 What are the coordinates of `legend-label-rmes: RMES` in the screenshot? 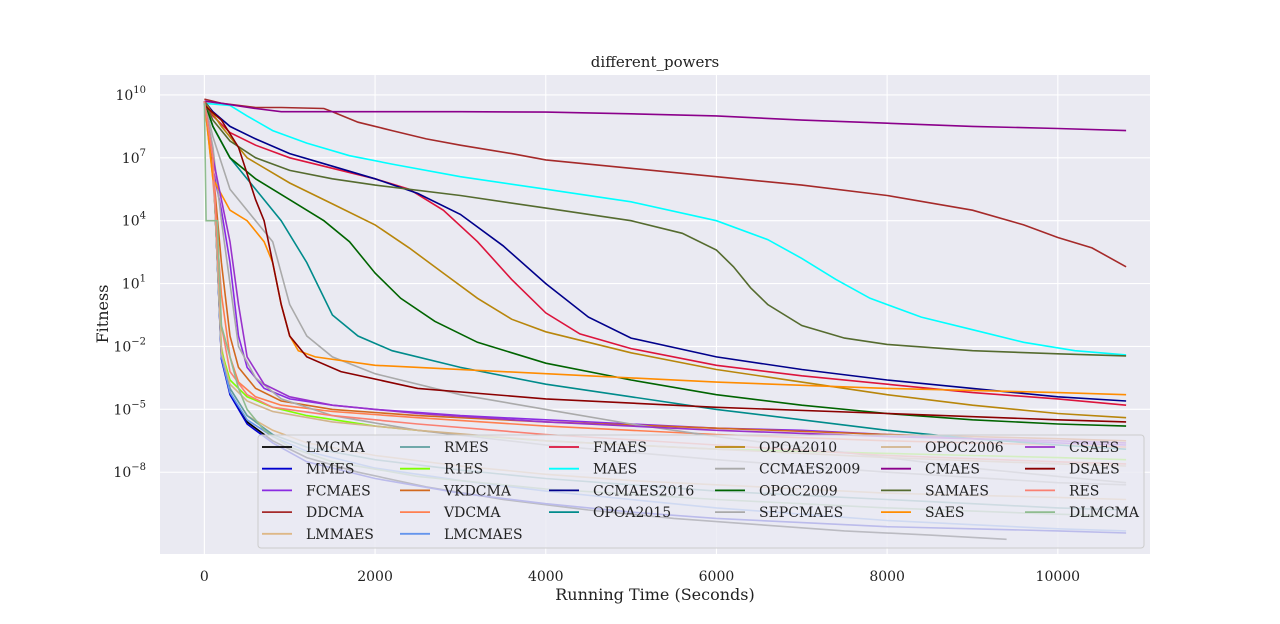 It's located at (466, 448).